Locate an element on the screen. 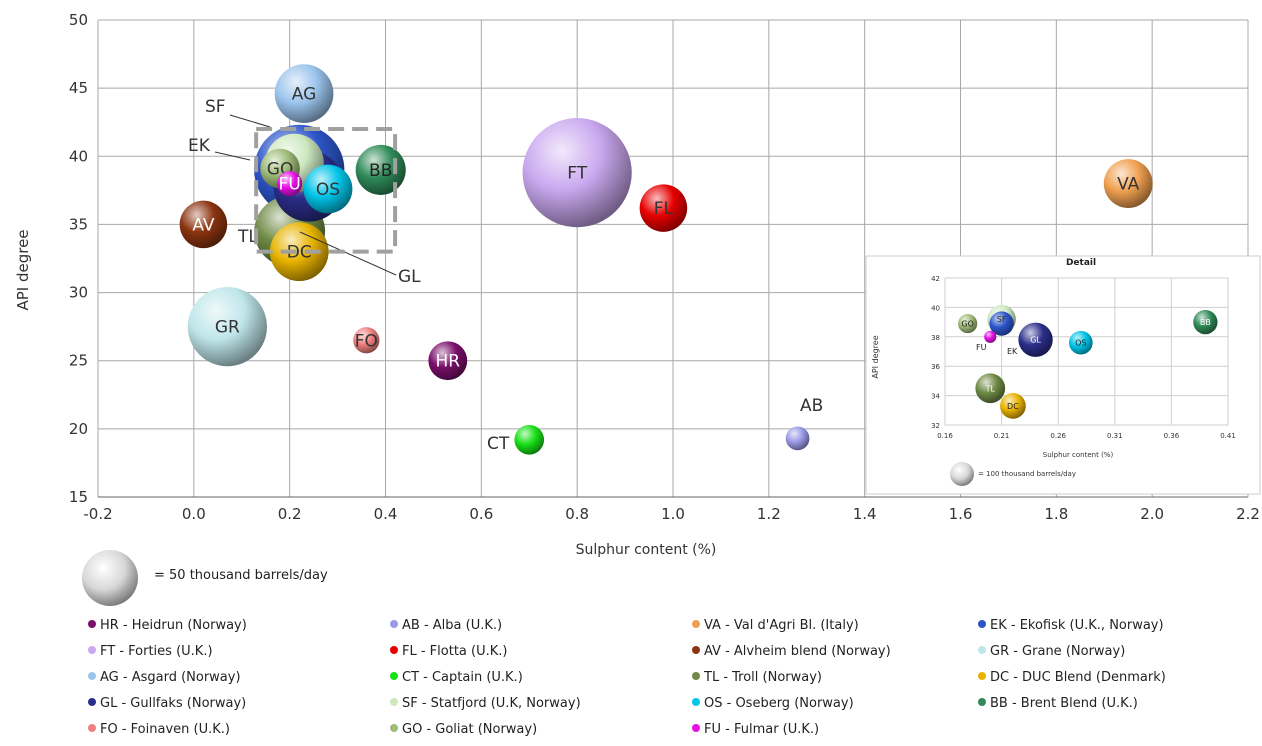  size-key-label: = 50 thousand barrels/day is located at coordinates (241, 575).